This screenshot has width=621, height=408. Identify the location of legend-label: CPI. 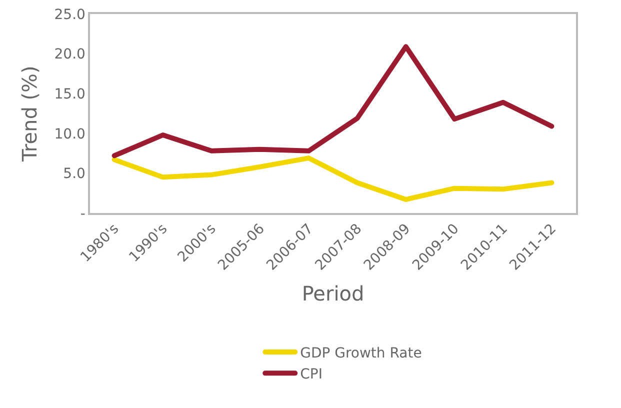
(311, 374).